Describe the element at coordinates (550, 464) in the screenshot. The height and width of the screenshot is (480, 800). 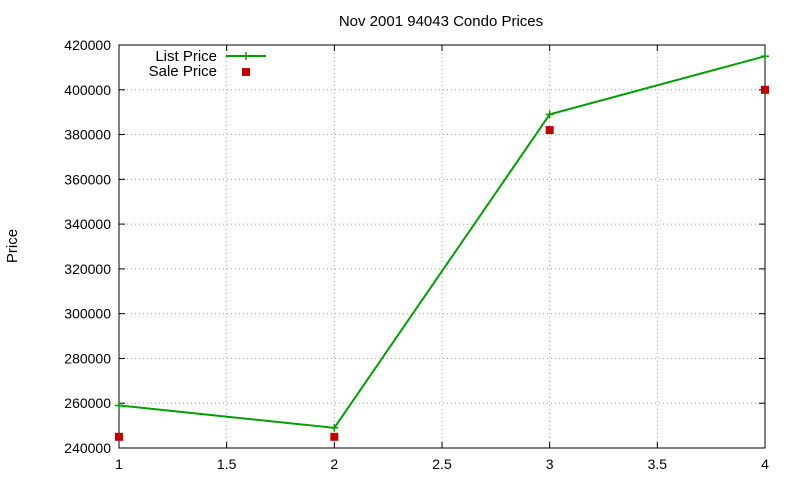
I see `x-tick-label: 3` at that location.